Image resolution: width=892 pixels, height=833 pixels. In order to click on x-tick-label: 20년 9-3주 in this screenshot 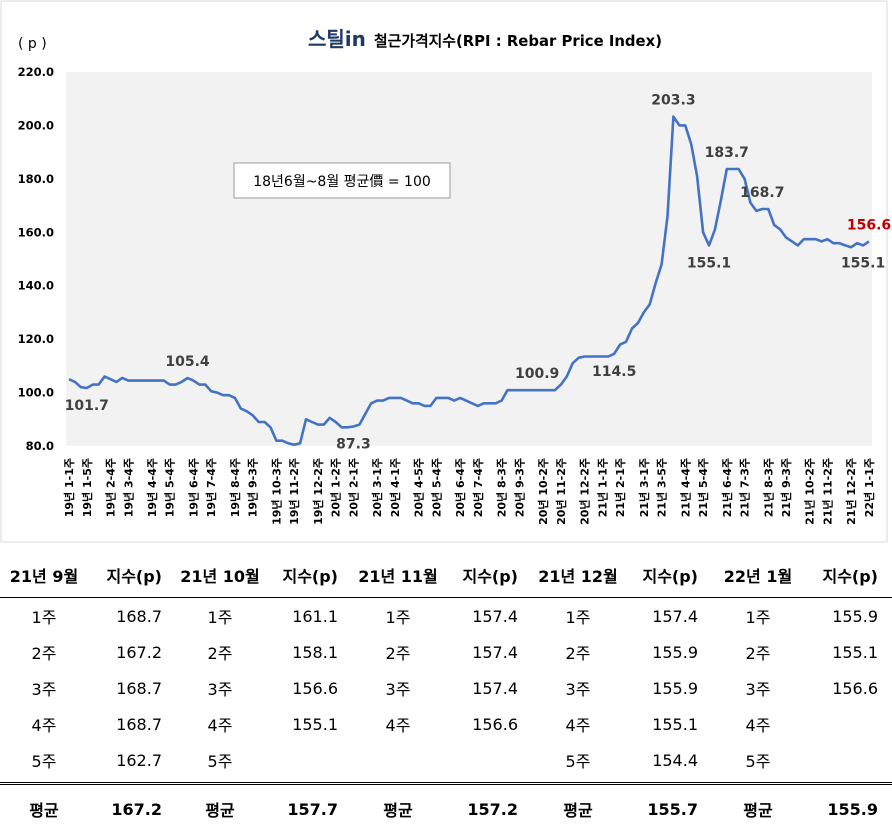, I will do `click(519, 487)`.